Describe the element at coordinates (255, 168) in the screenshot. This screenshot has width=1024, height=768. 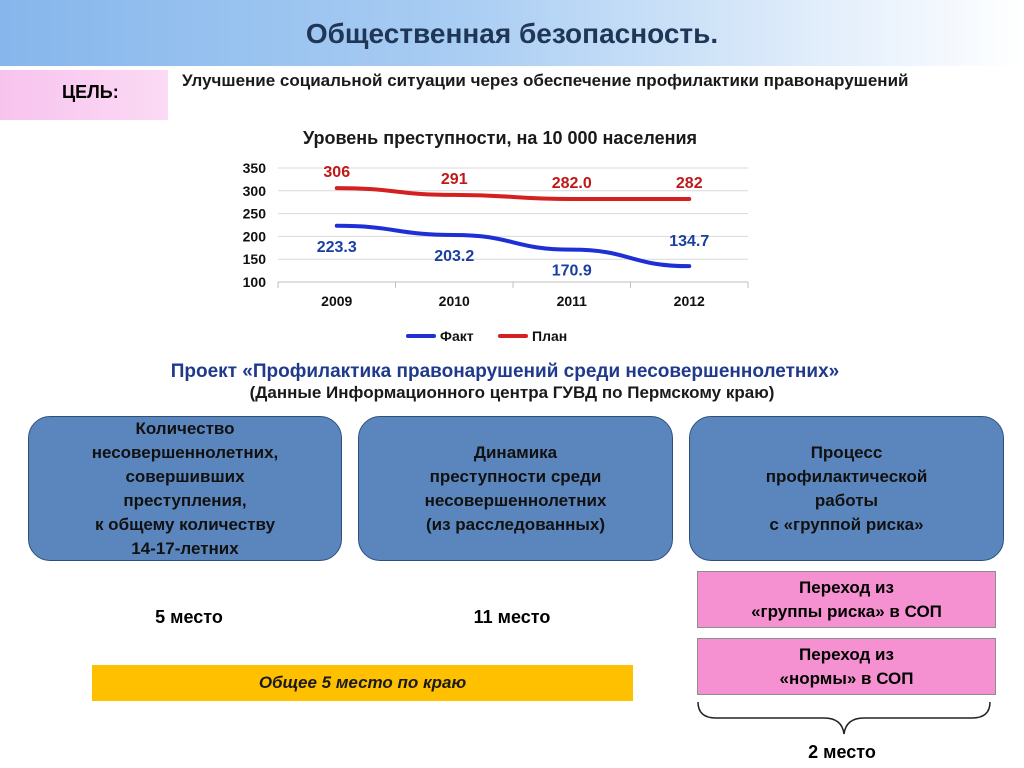
I see `y-tick-label: 350` at that location.